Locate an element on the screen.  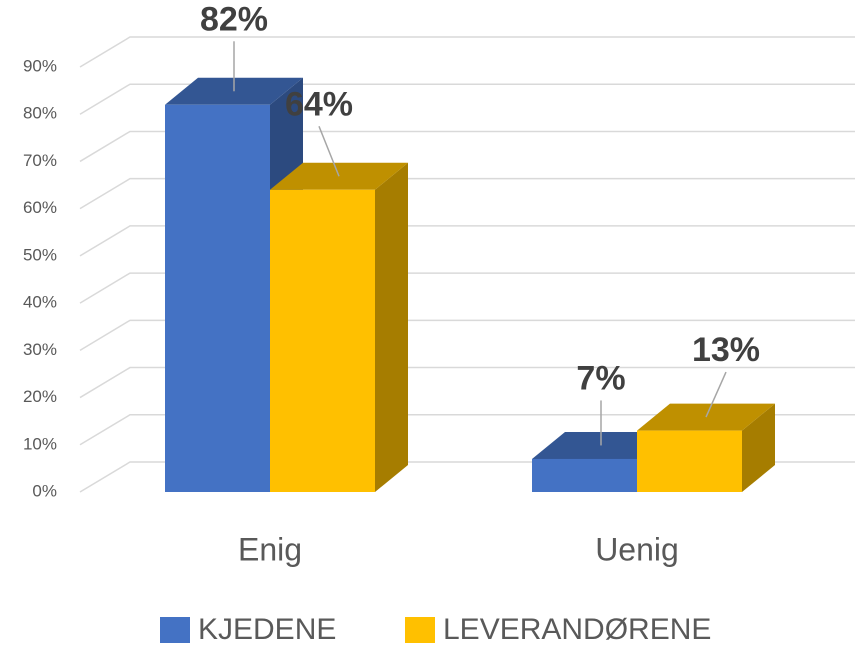
x-tick-label: Uenig is located at coordinates (637, 549).